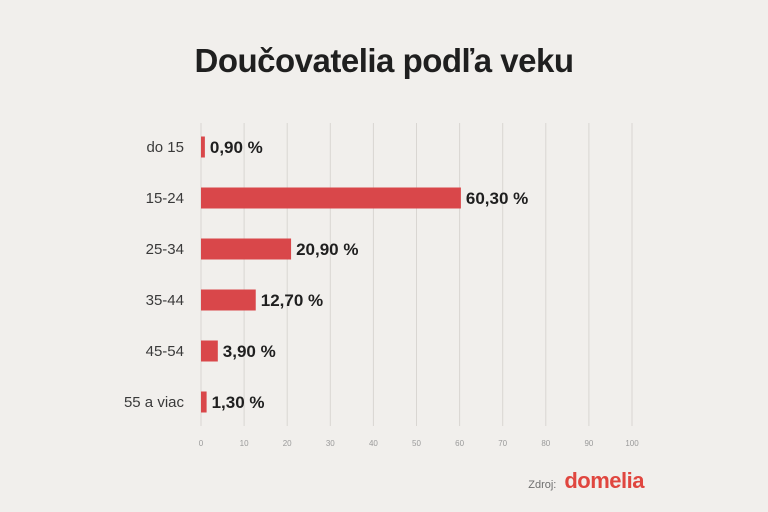 The width and height of the screenshot is (768, 512). What do you see at coordinates (545, 443) in the screenshot?
I see `x-tick-label: 80` at bounding box center [545, 443].